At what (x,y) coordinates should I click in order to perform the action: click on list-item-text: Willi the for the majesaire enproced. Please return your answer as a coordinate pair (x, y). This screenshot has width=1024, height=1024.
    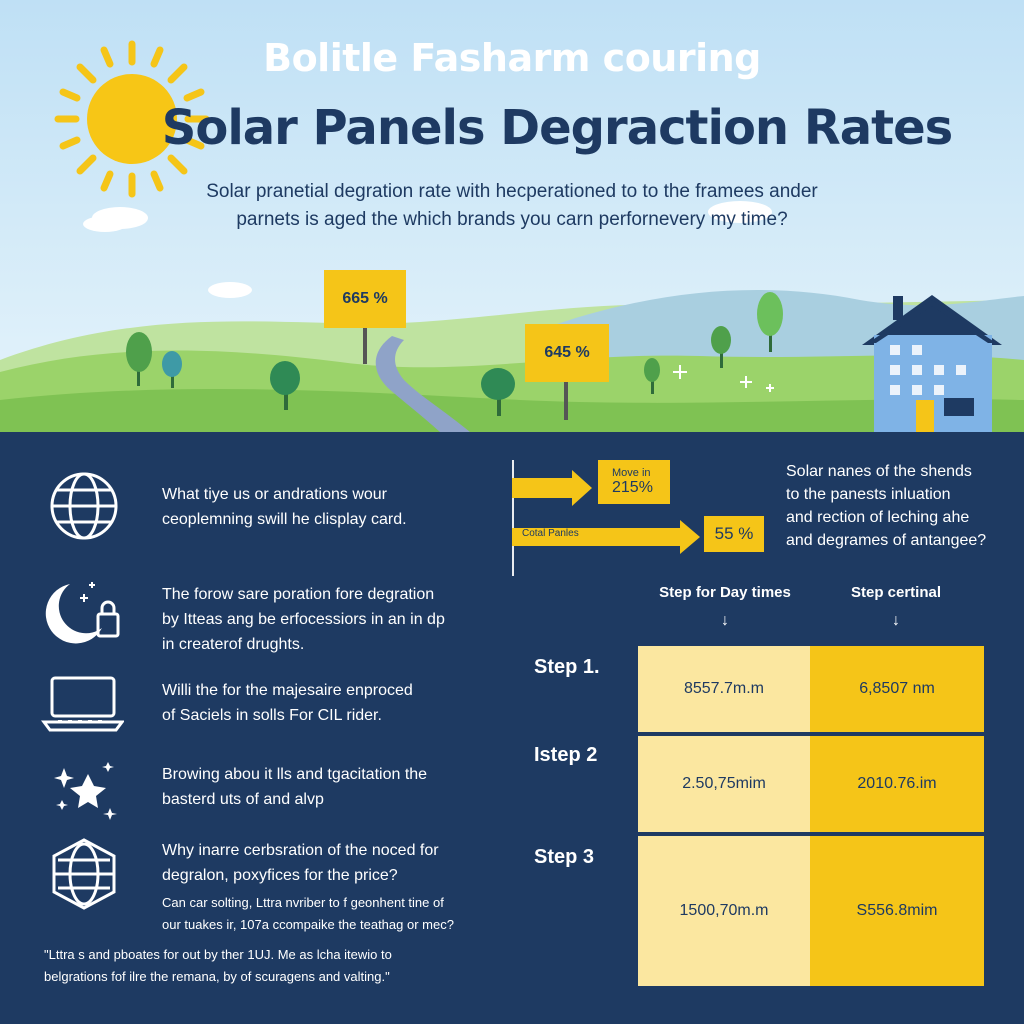
    Looking at the image, I should click on (287, 690).